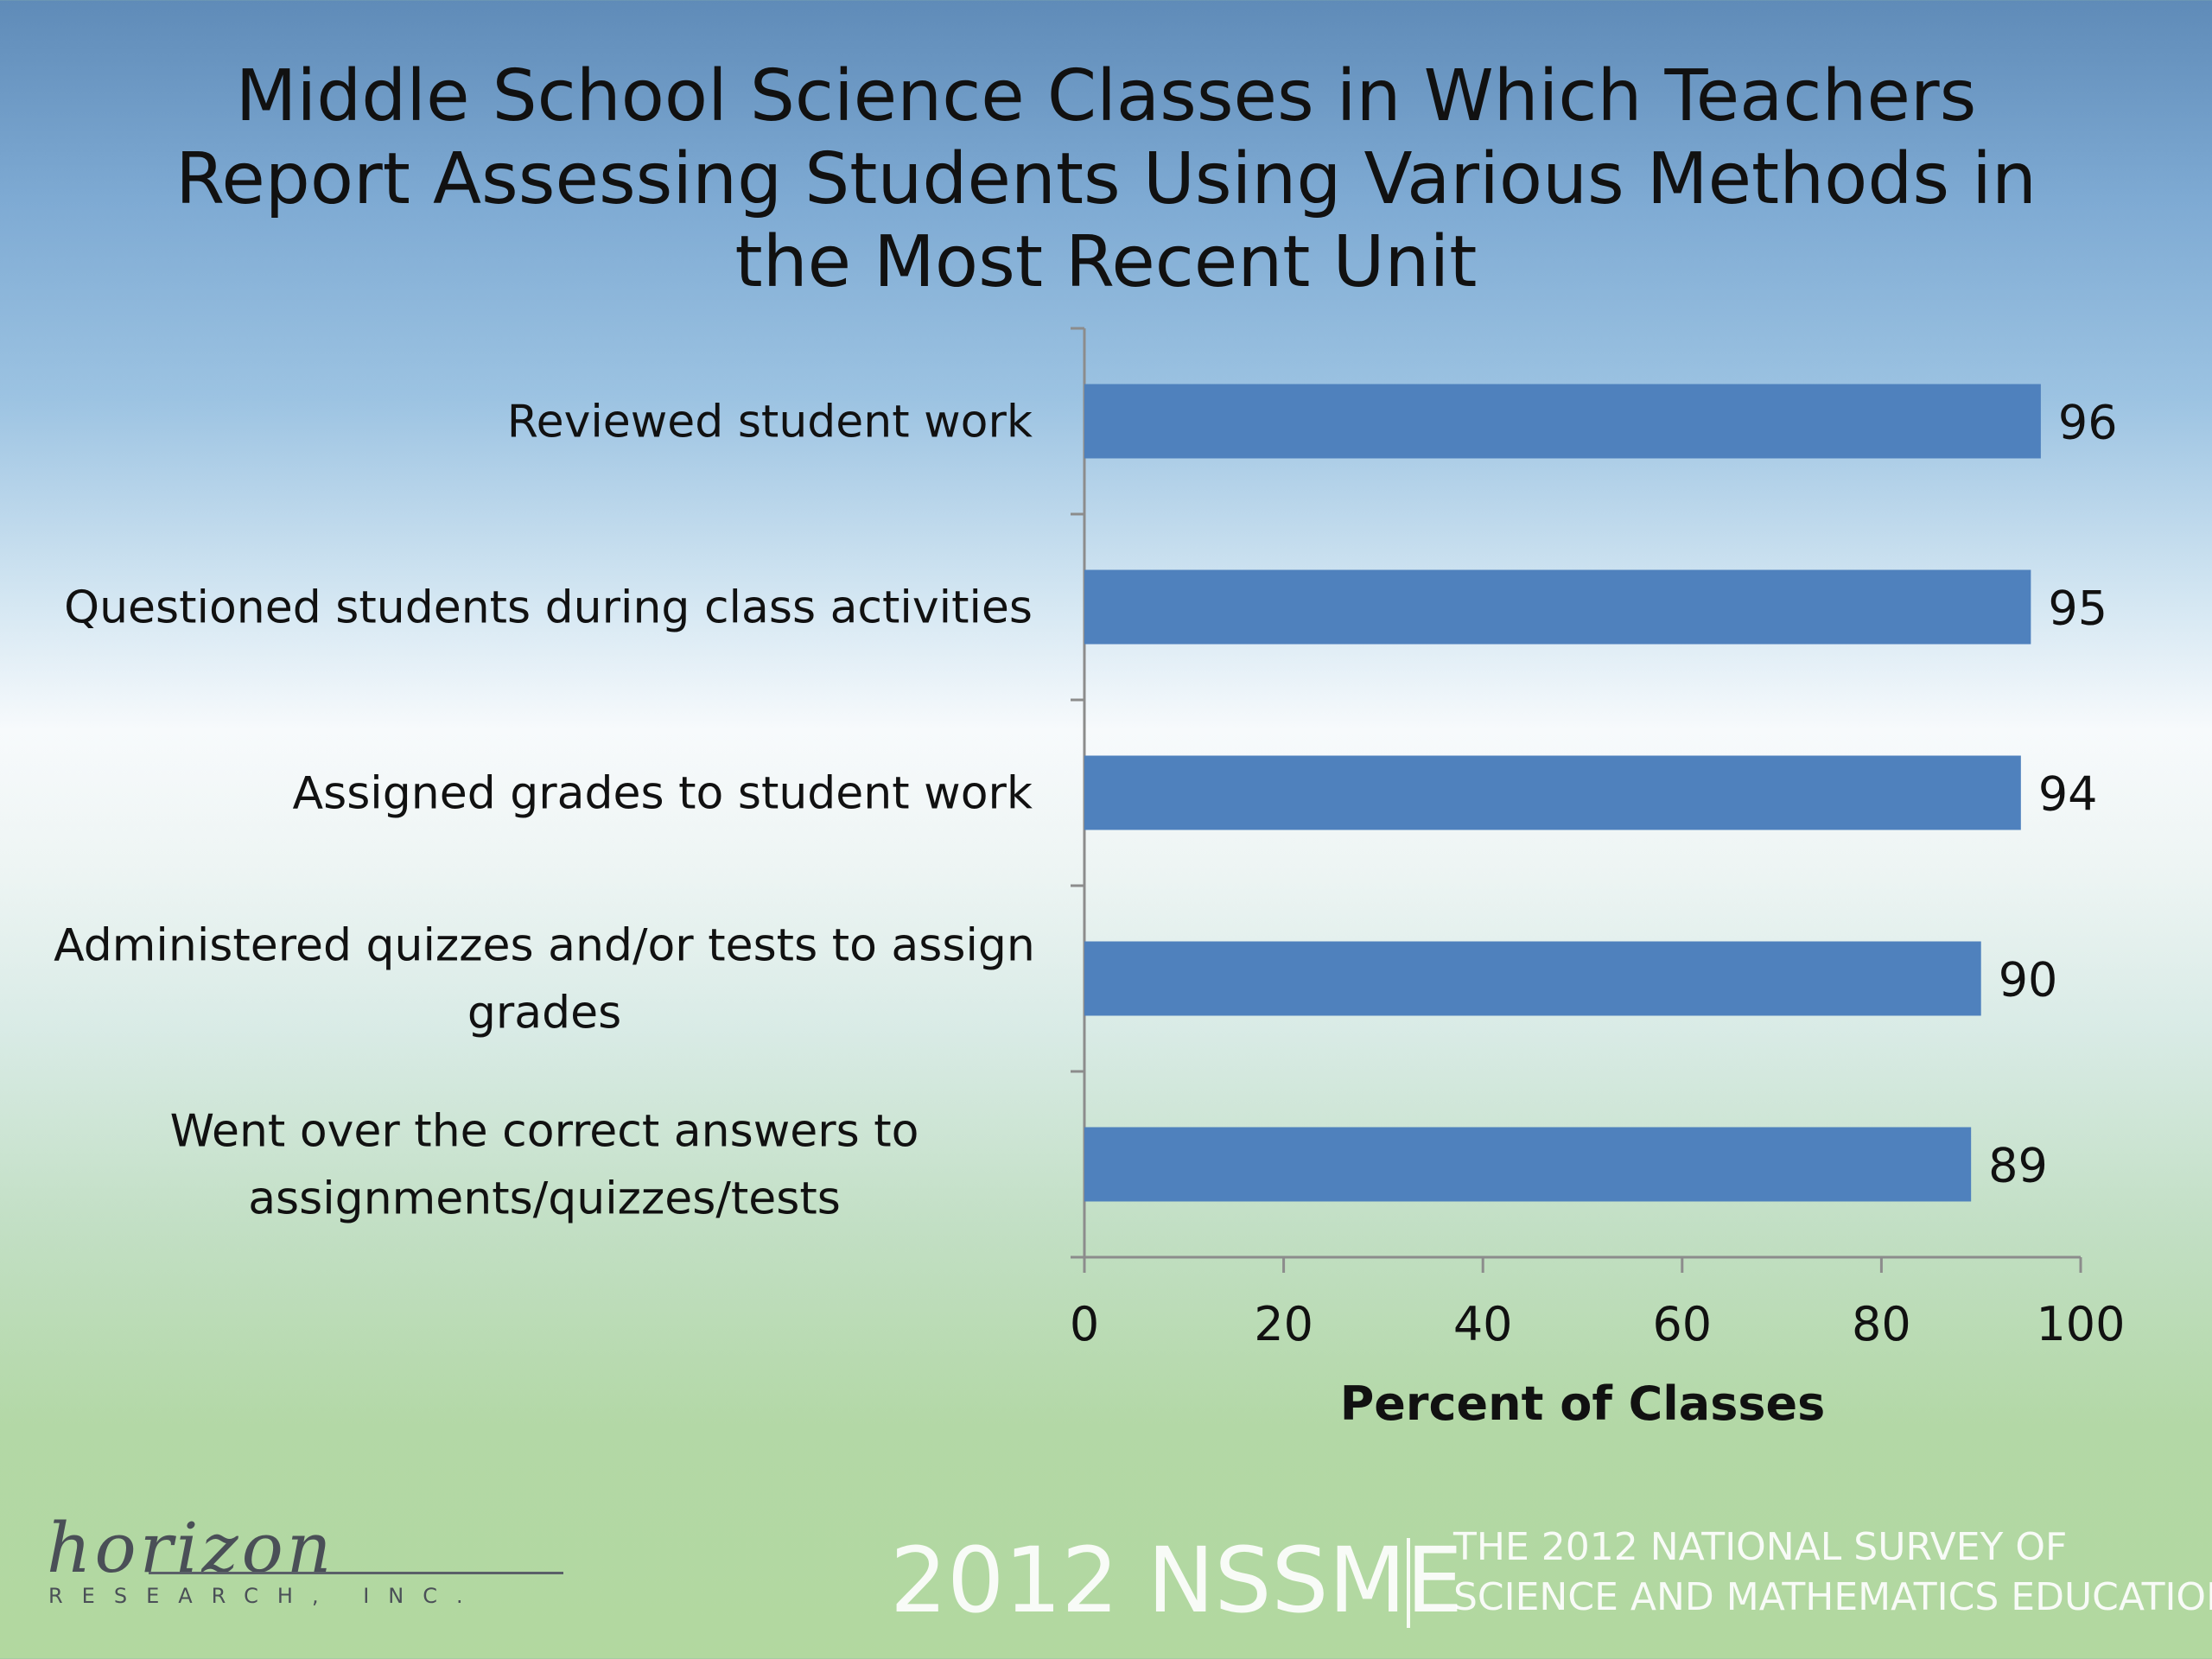  I want to click on x-tick-label: 0, so click(1084, 1324).